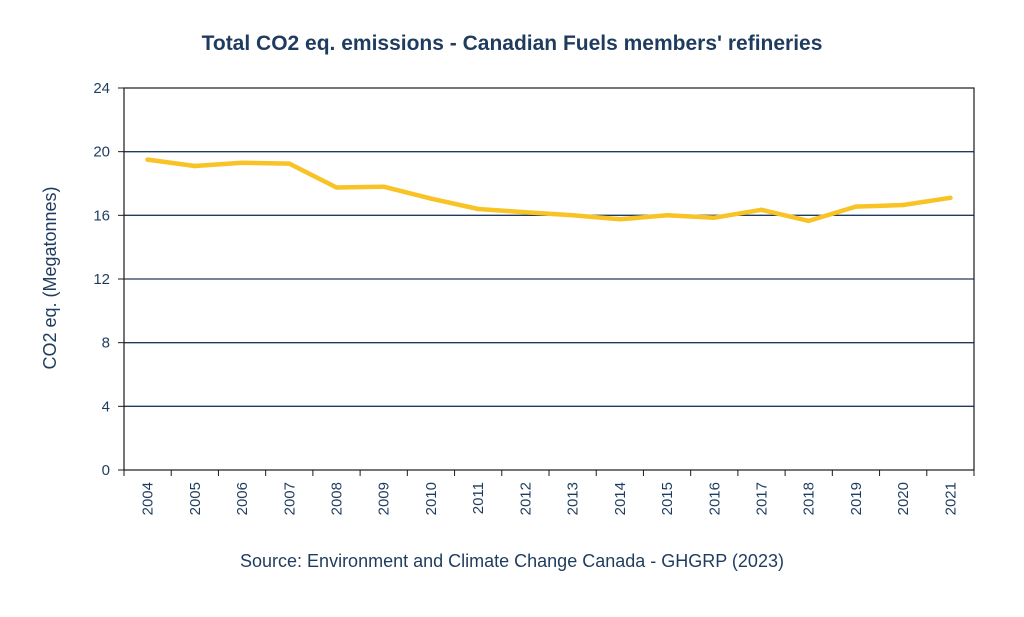 Image resolution: width=1024 pixels, height=617 pixels. I want to click on x-tick-label: 2015, so click(667, 498).